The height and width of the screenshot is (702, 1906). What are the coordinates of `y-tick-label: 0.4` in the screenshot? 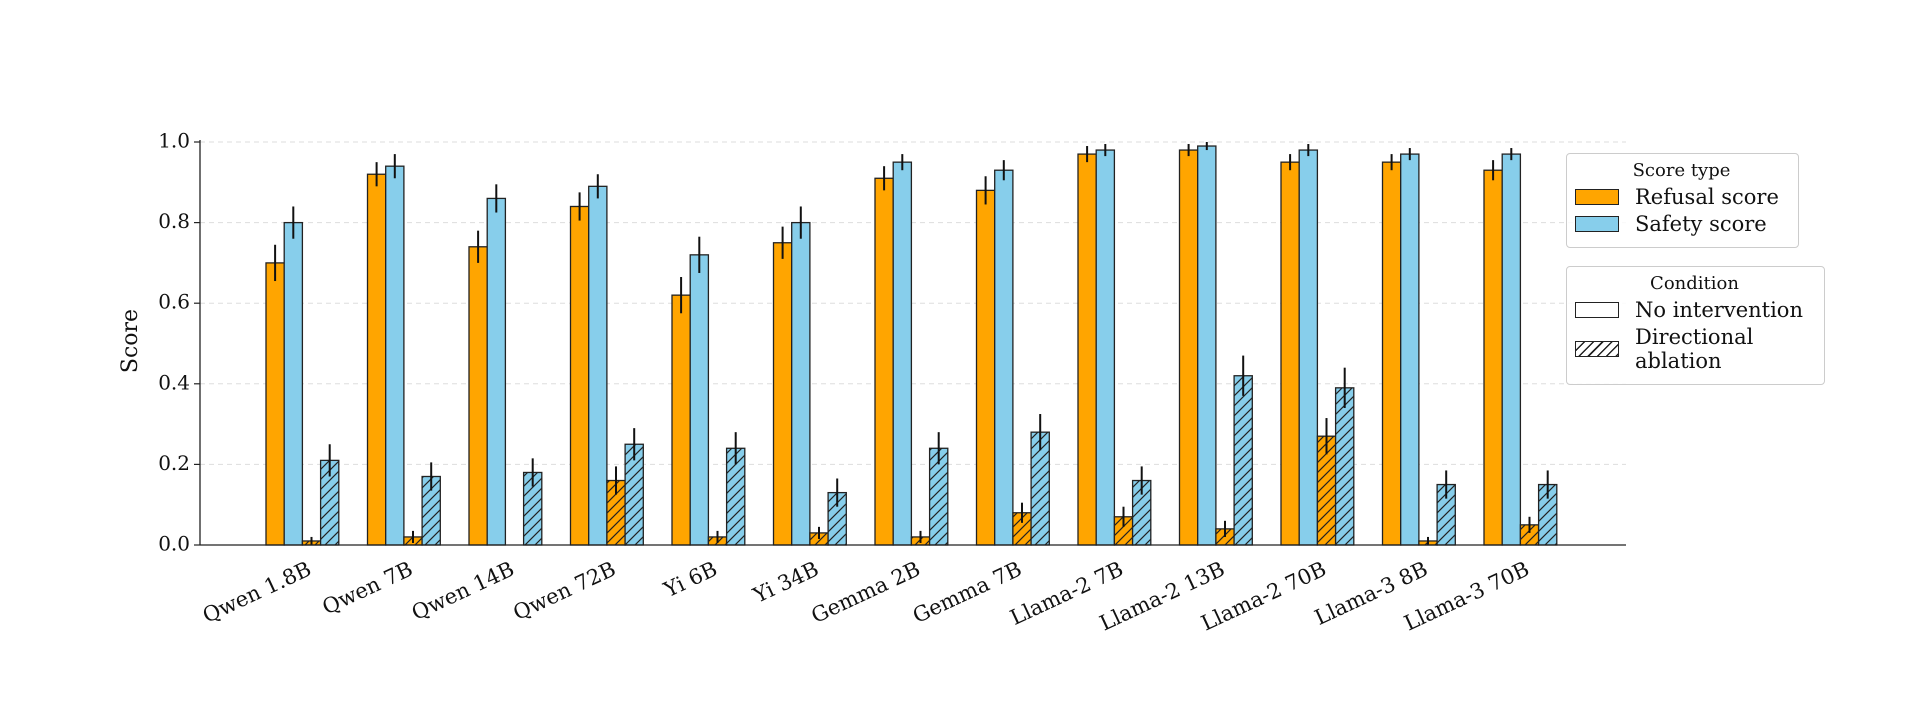 It's located at (174, 382).